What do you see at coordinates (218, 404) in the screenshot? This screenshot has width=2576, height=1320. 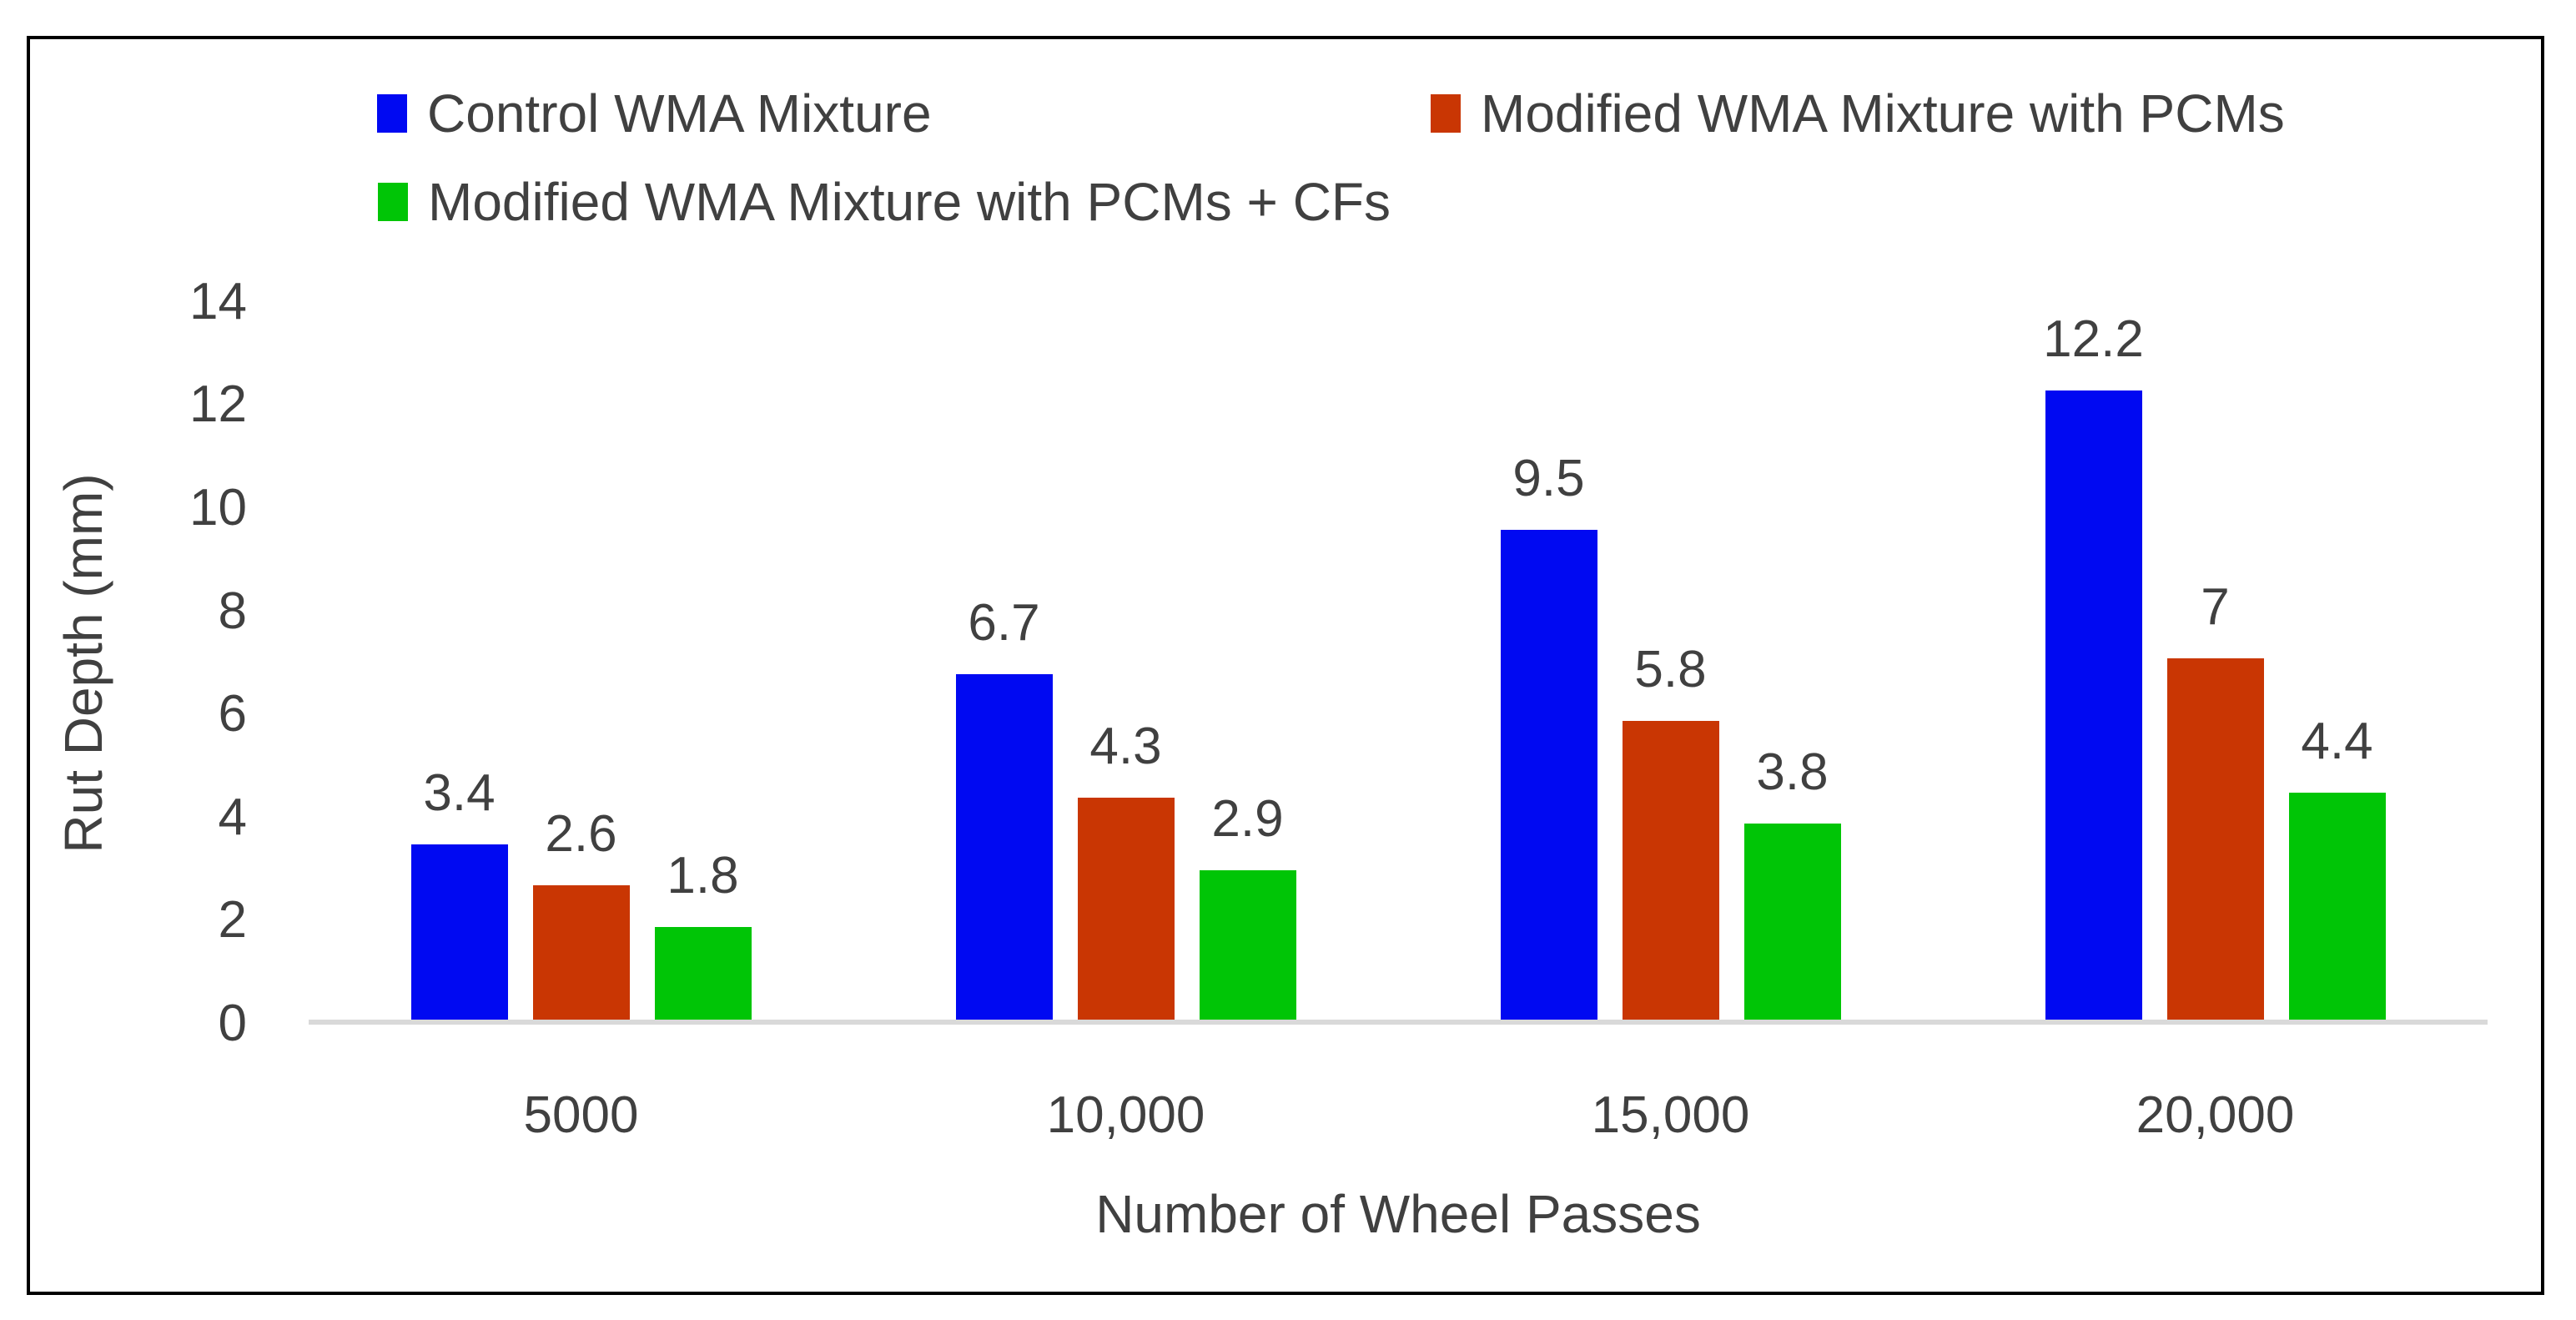 I see `y-tick-label: 12` at bounding box center [218, 404].